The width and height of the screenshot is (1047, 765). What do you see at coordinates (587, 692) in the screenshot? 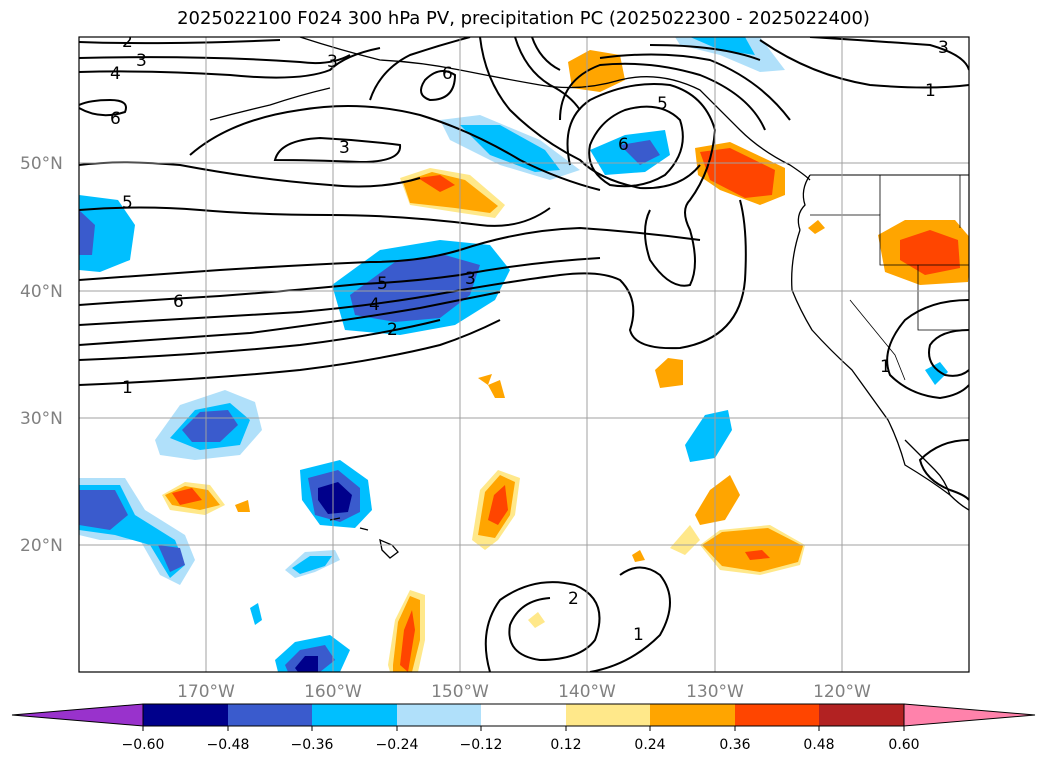
I see `lon-label-140w: 140°W` at bounding box center [587, 692].